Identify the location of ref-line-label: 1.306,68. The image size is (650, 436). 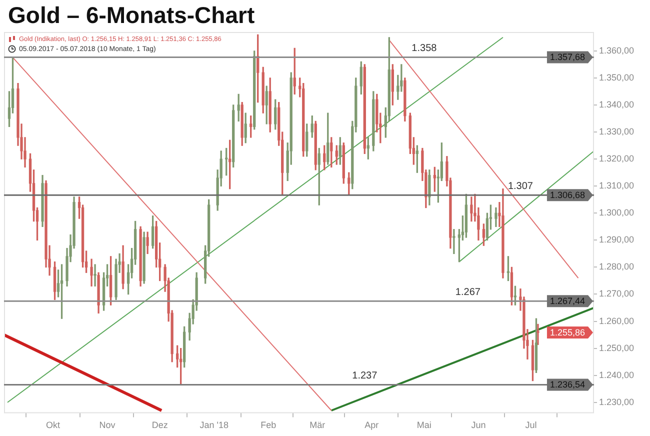
(568, 195).